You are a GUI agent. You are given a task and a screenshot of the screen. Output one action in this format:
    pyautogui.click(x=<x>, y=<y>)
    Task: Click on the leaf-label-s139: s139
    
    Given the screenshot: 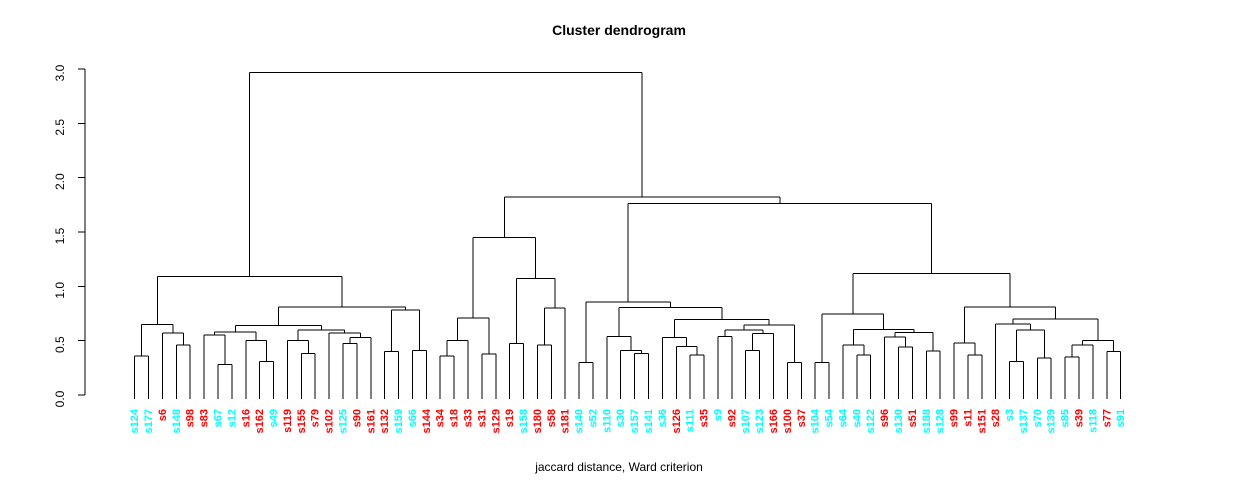 What is the action you would take?
    pyautogui.click(x=1052, y=421)
    